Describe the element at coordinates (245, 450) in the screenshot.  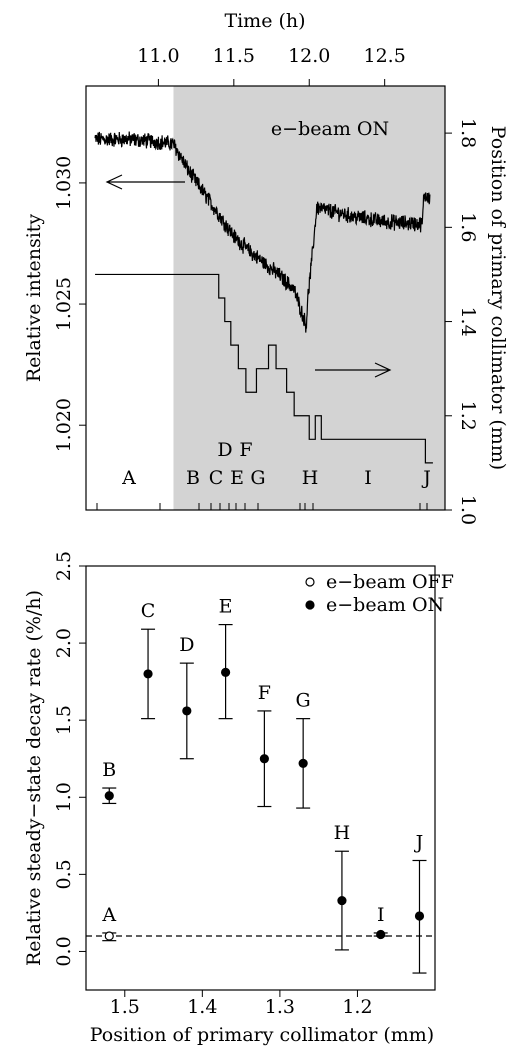
I see `segment-label-f: F` at that location.